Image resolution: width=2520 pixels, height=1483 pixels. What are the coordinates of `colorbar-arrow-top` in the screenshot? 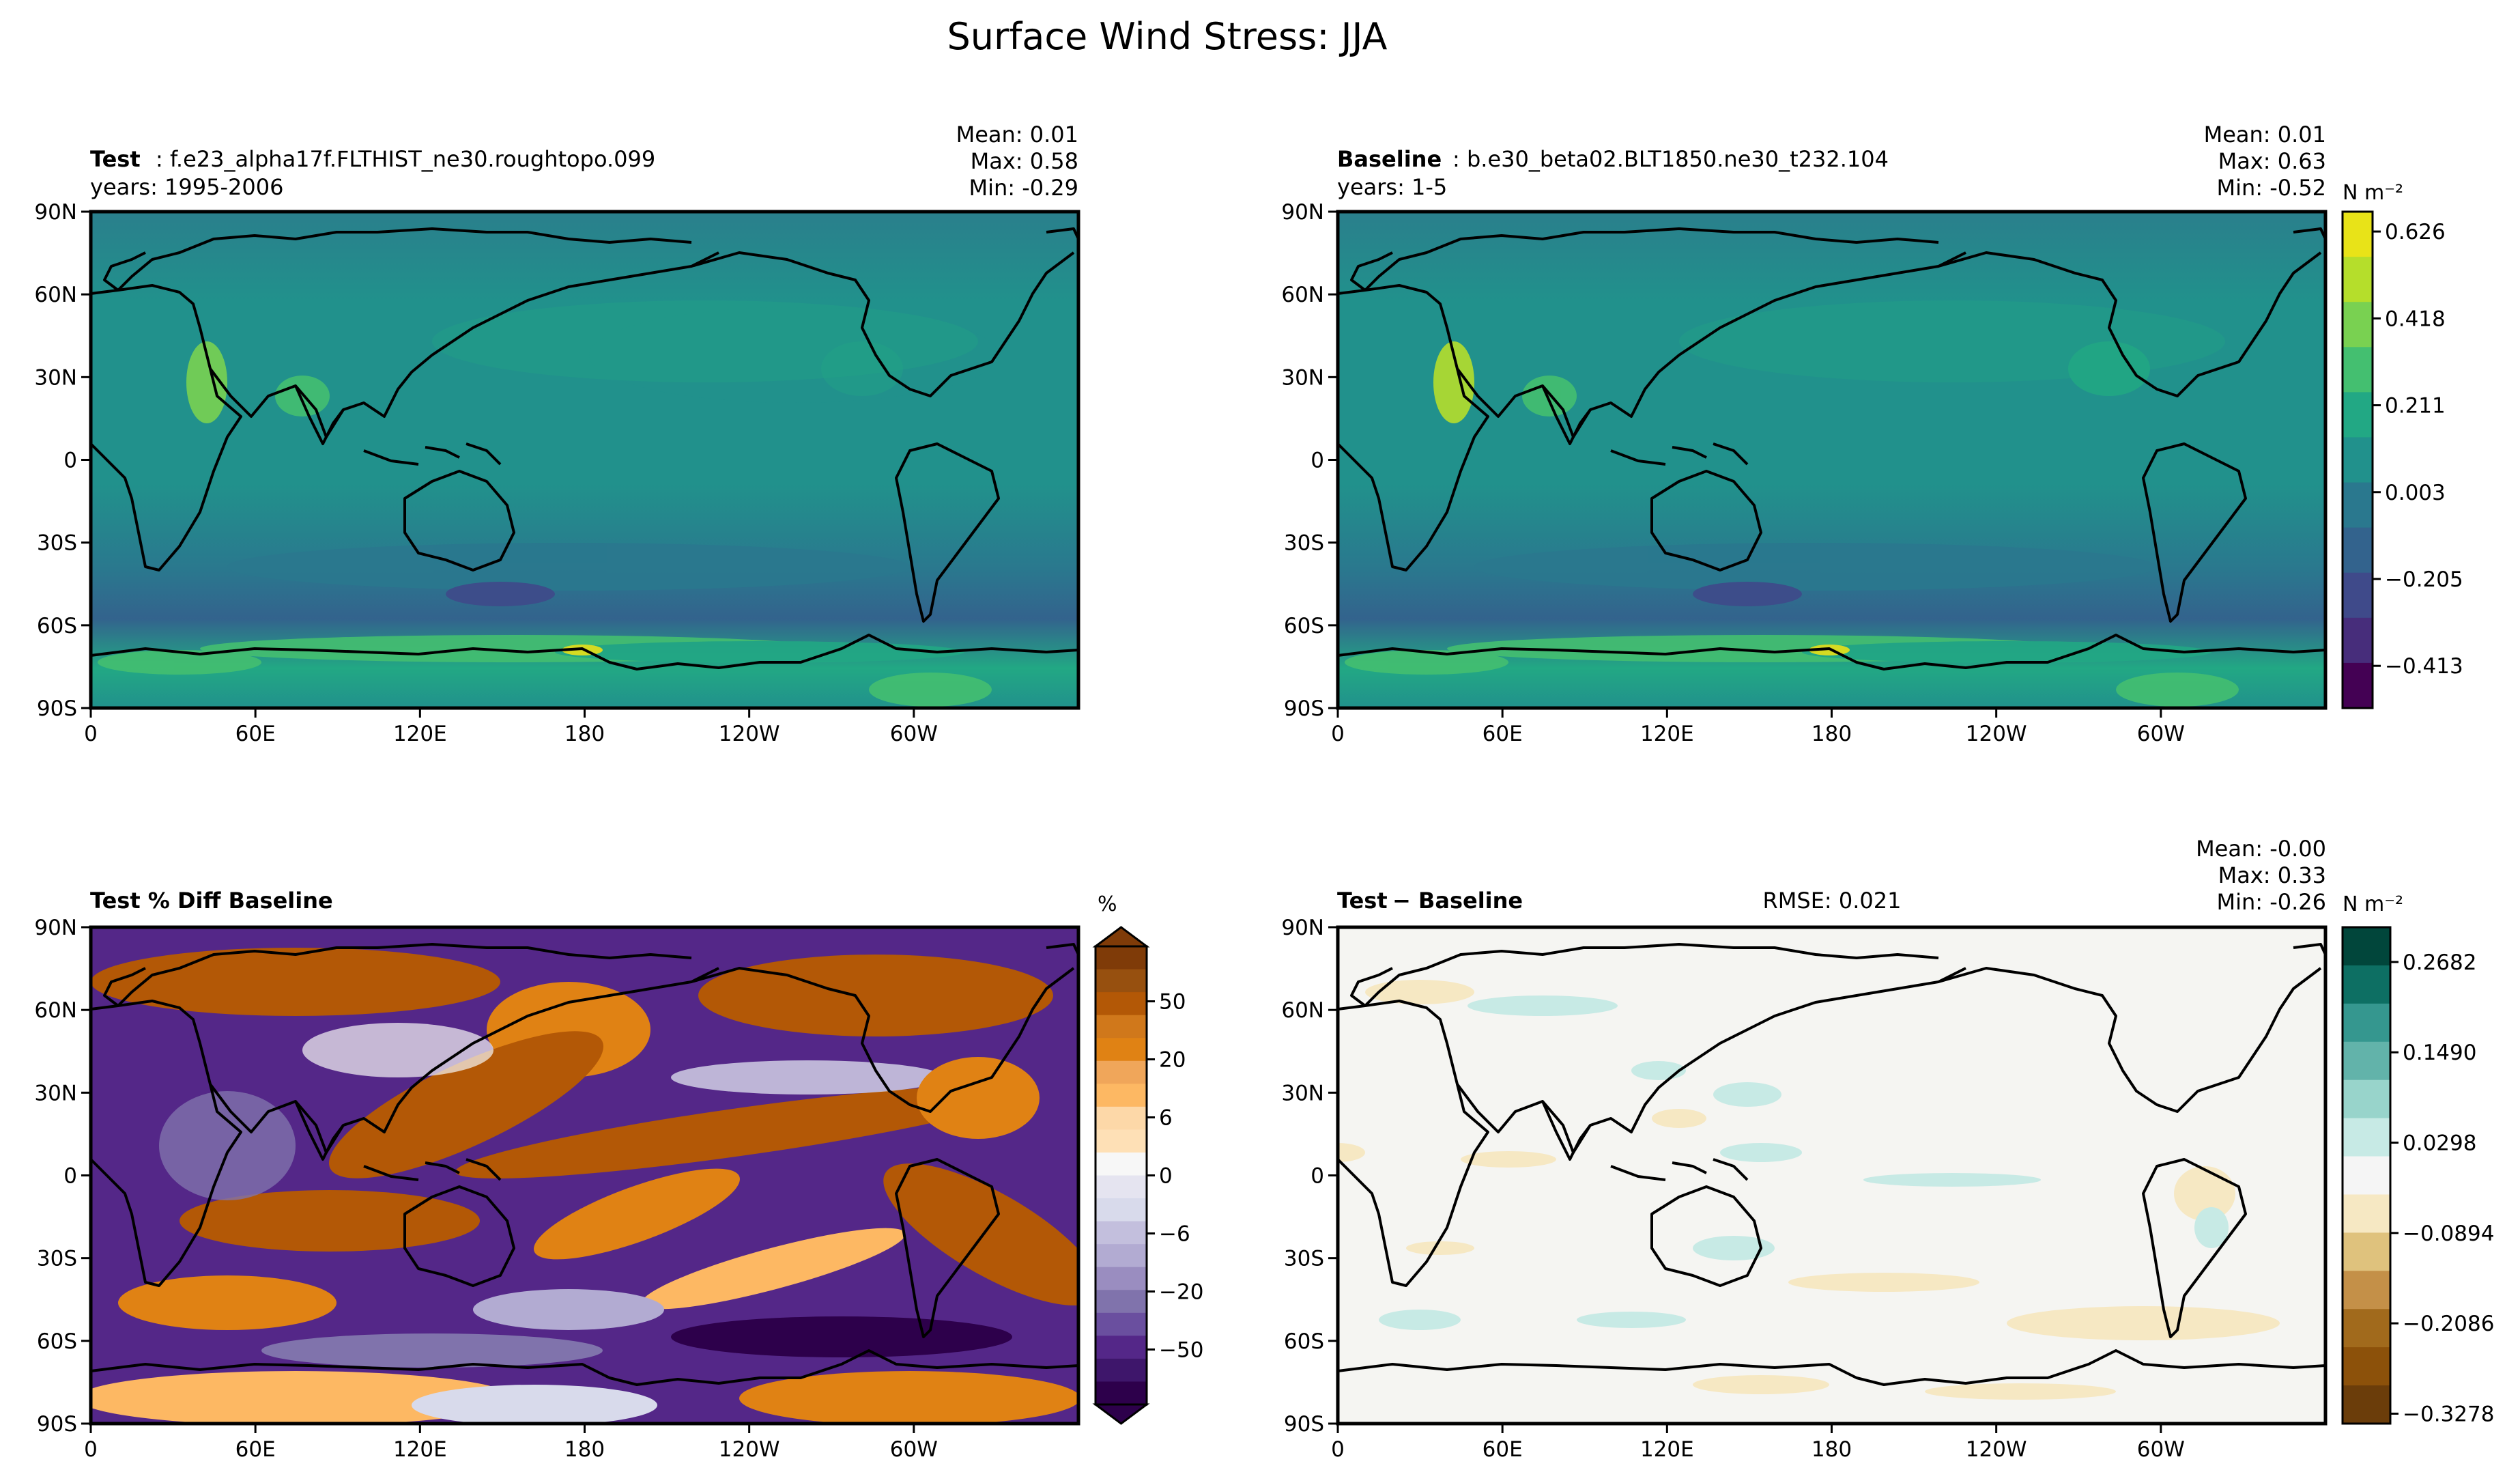 It's located at (1121, 937).